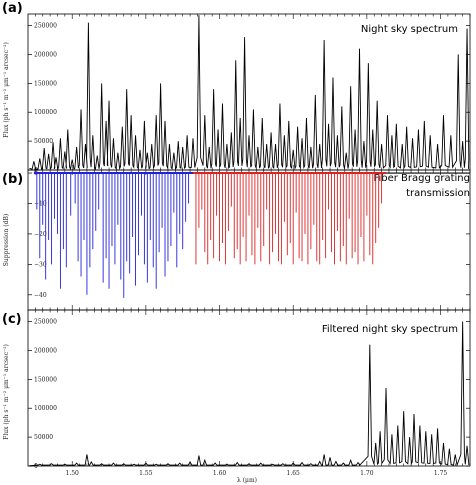 The height and width of the screenshot is (485, 476). I want to click on panel-c-ytick-label: 100000, so click(45, 408).